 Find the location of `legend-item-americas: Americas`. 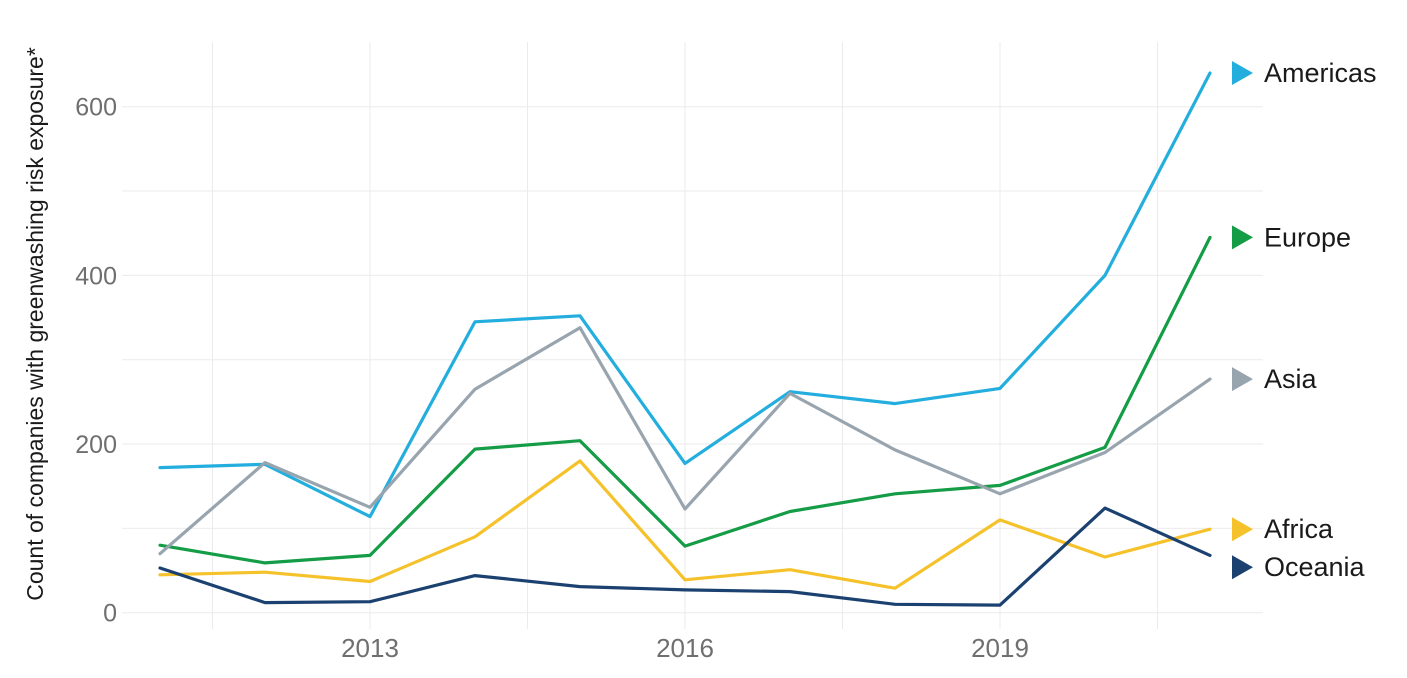

legend-item-americas: Americas is located at coordinates (1304, 73).